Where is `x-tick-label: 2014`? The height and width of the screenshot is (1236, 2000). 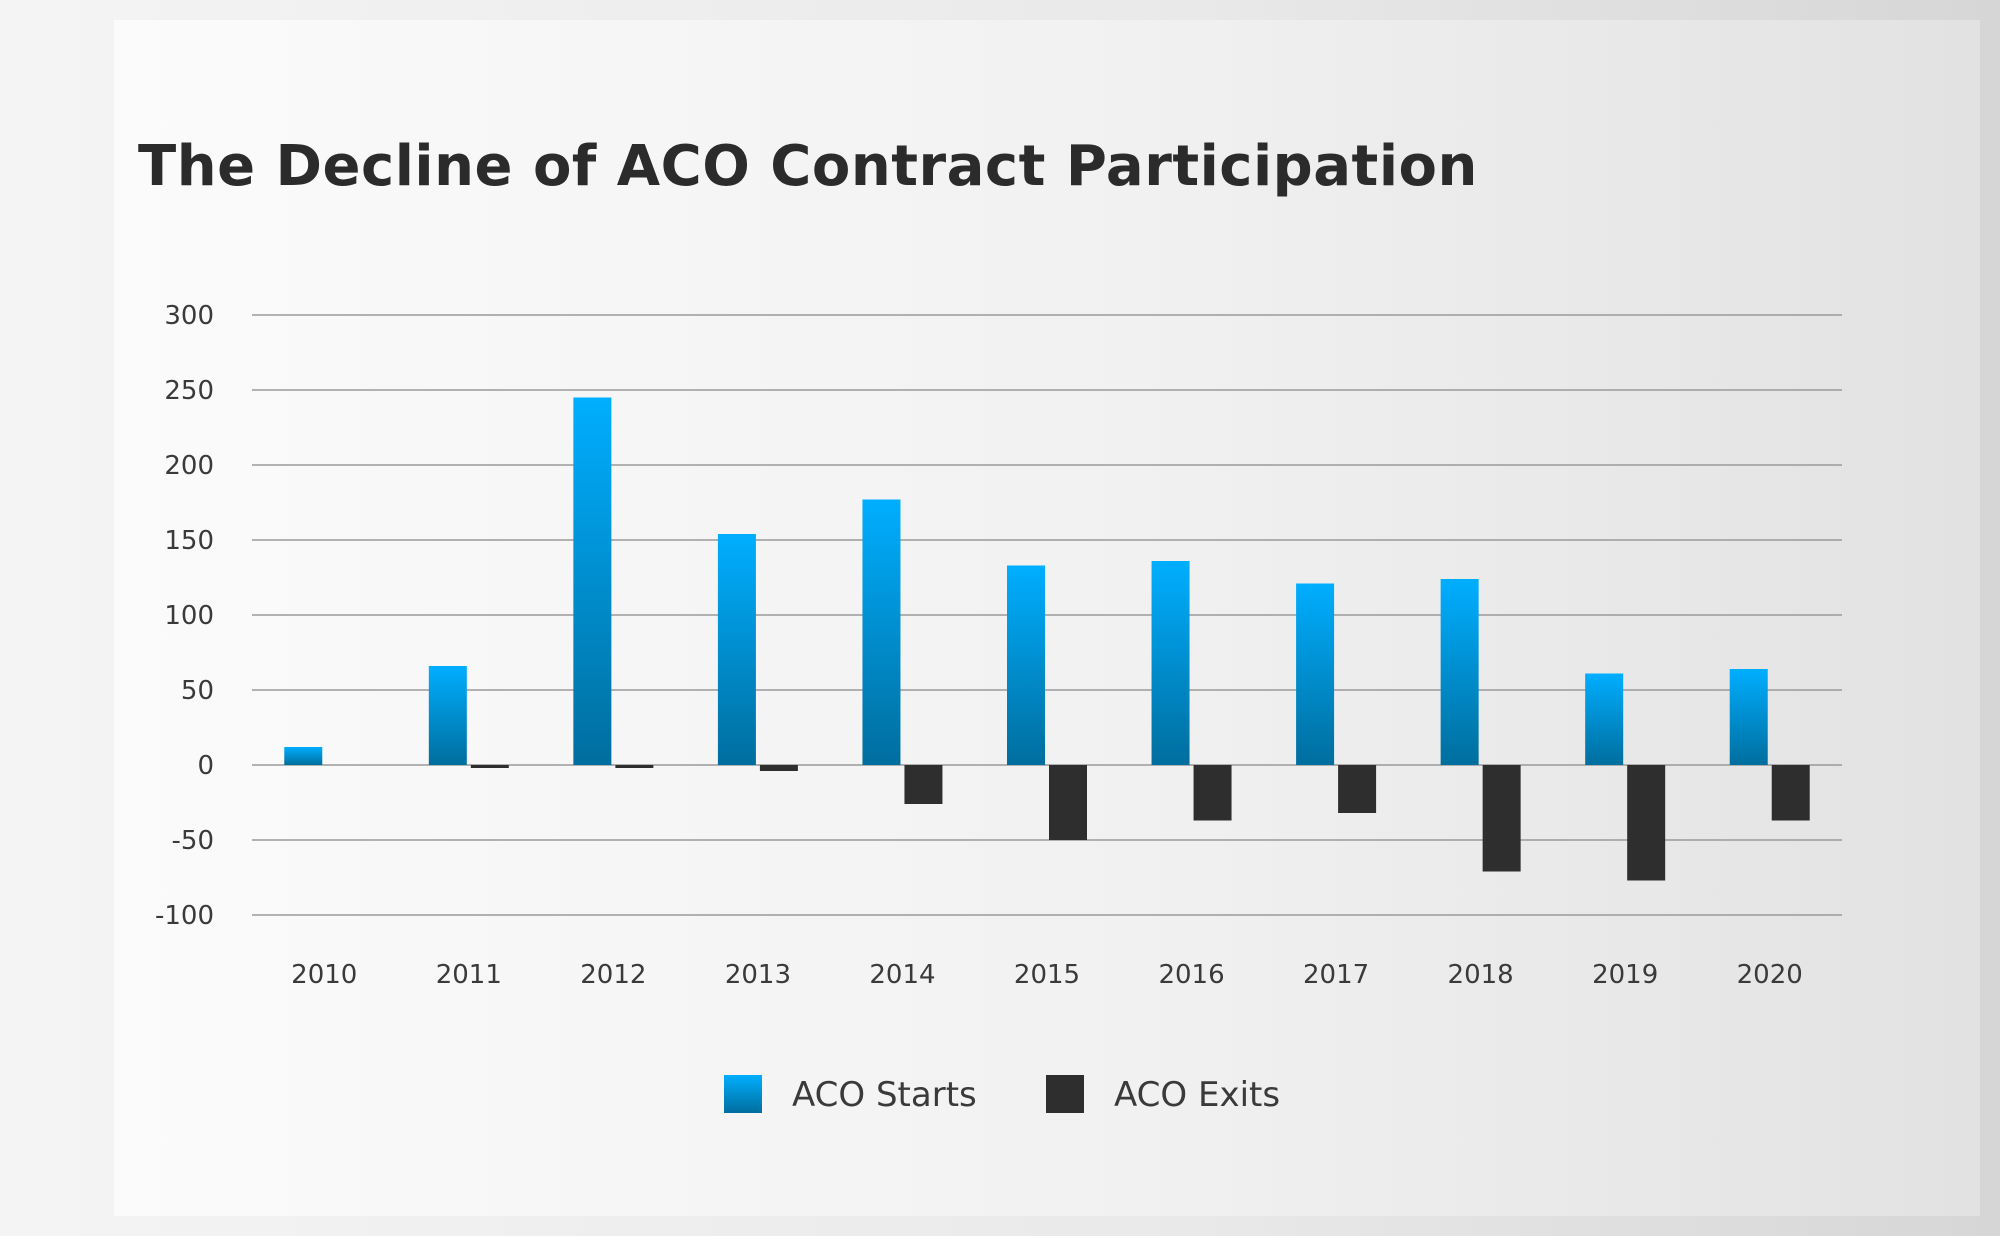 x-tick-label: 2014 is located at coordinates (902, 975).